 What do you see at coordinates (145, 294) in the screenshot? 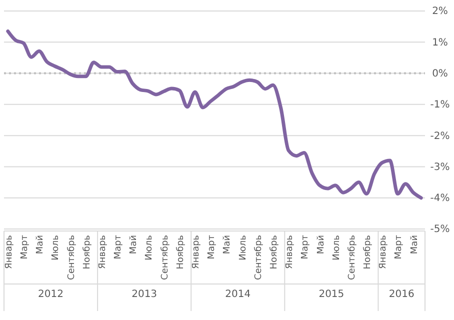
I see `text: 2013` at bounding box center [145, 294].